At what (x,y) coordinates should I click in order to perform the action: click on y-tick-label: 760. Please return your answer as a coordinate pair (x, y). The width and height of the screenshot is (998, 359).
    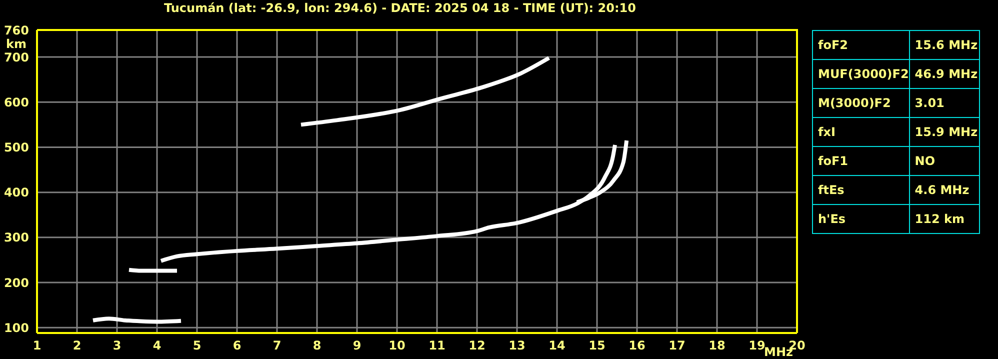
    Looking at the image, I should click on (16, 30).